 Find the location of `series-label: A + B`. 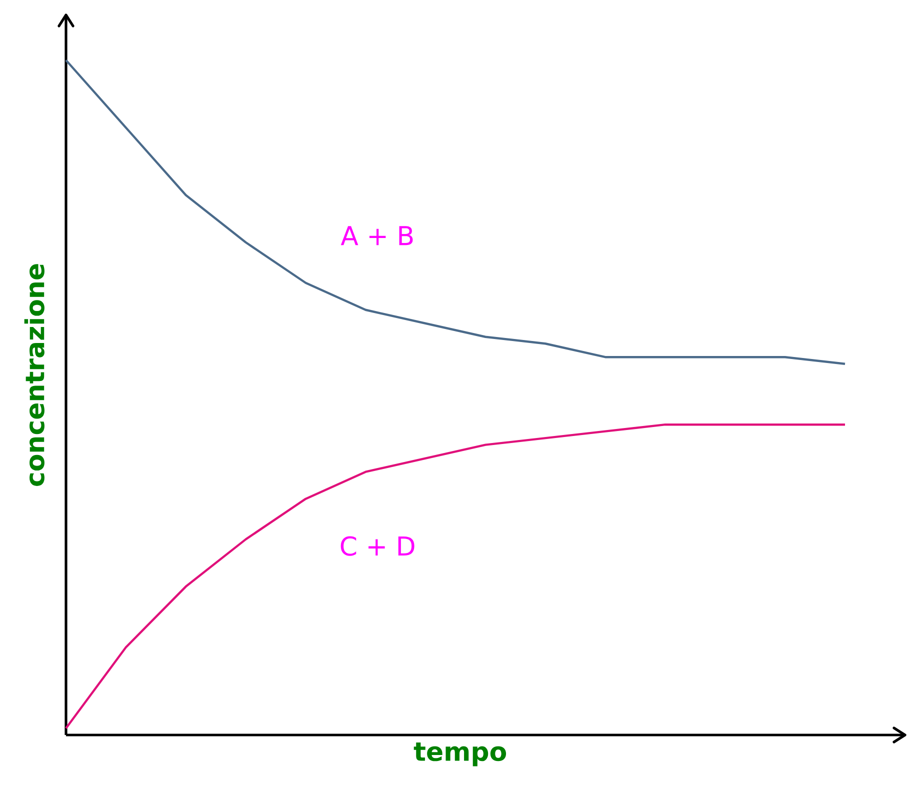

series-label: A + B is located at coordinates (376, 236).